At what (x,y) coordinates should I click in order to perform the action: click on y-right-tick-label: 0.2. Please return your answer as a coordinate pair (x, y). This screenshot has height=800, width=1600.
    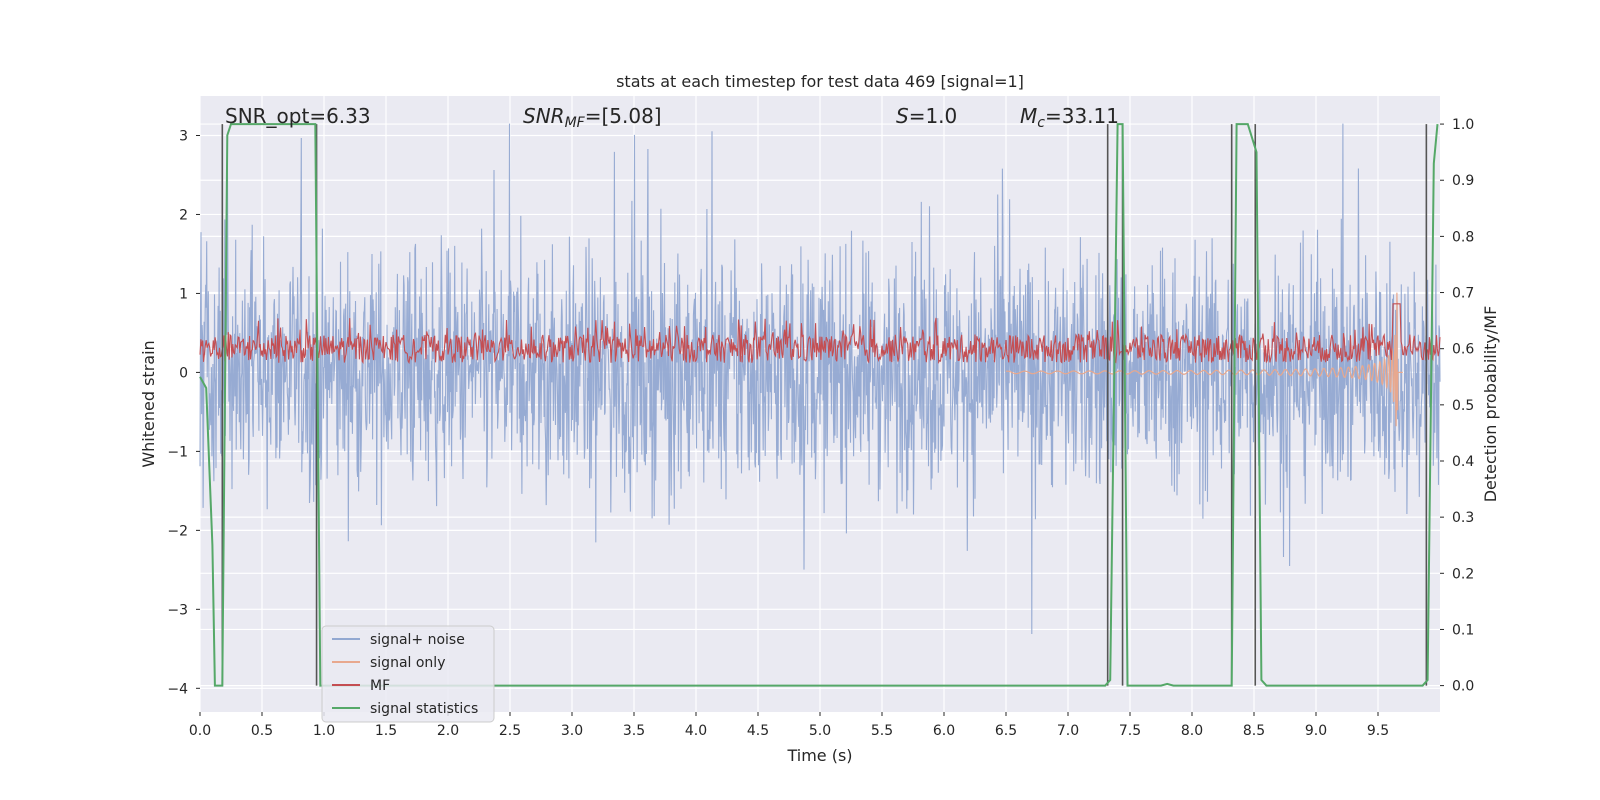
    Looking at the image, I should click on (1463, 574).